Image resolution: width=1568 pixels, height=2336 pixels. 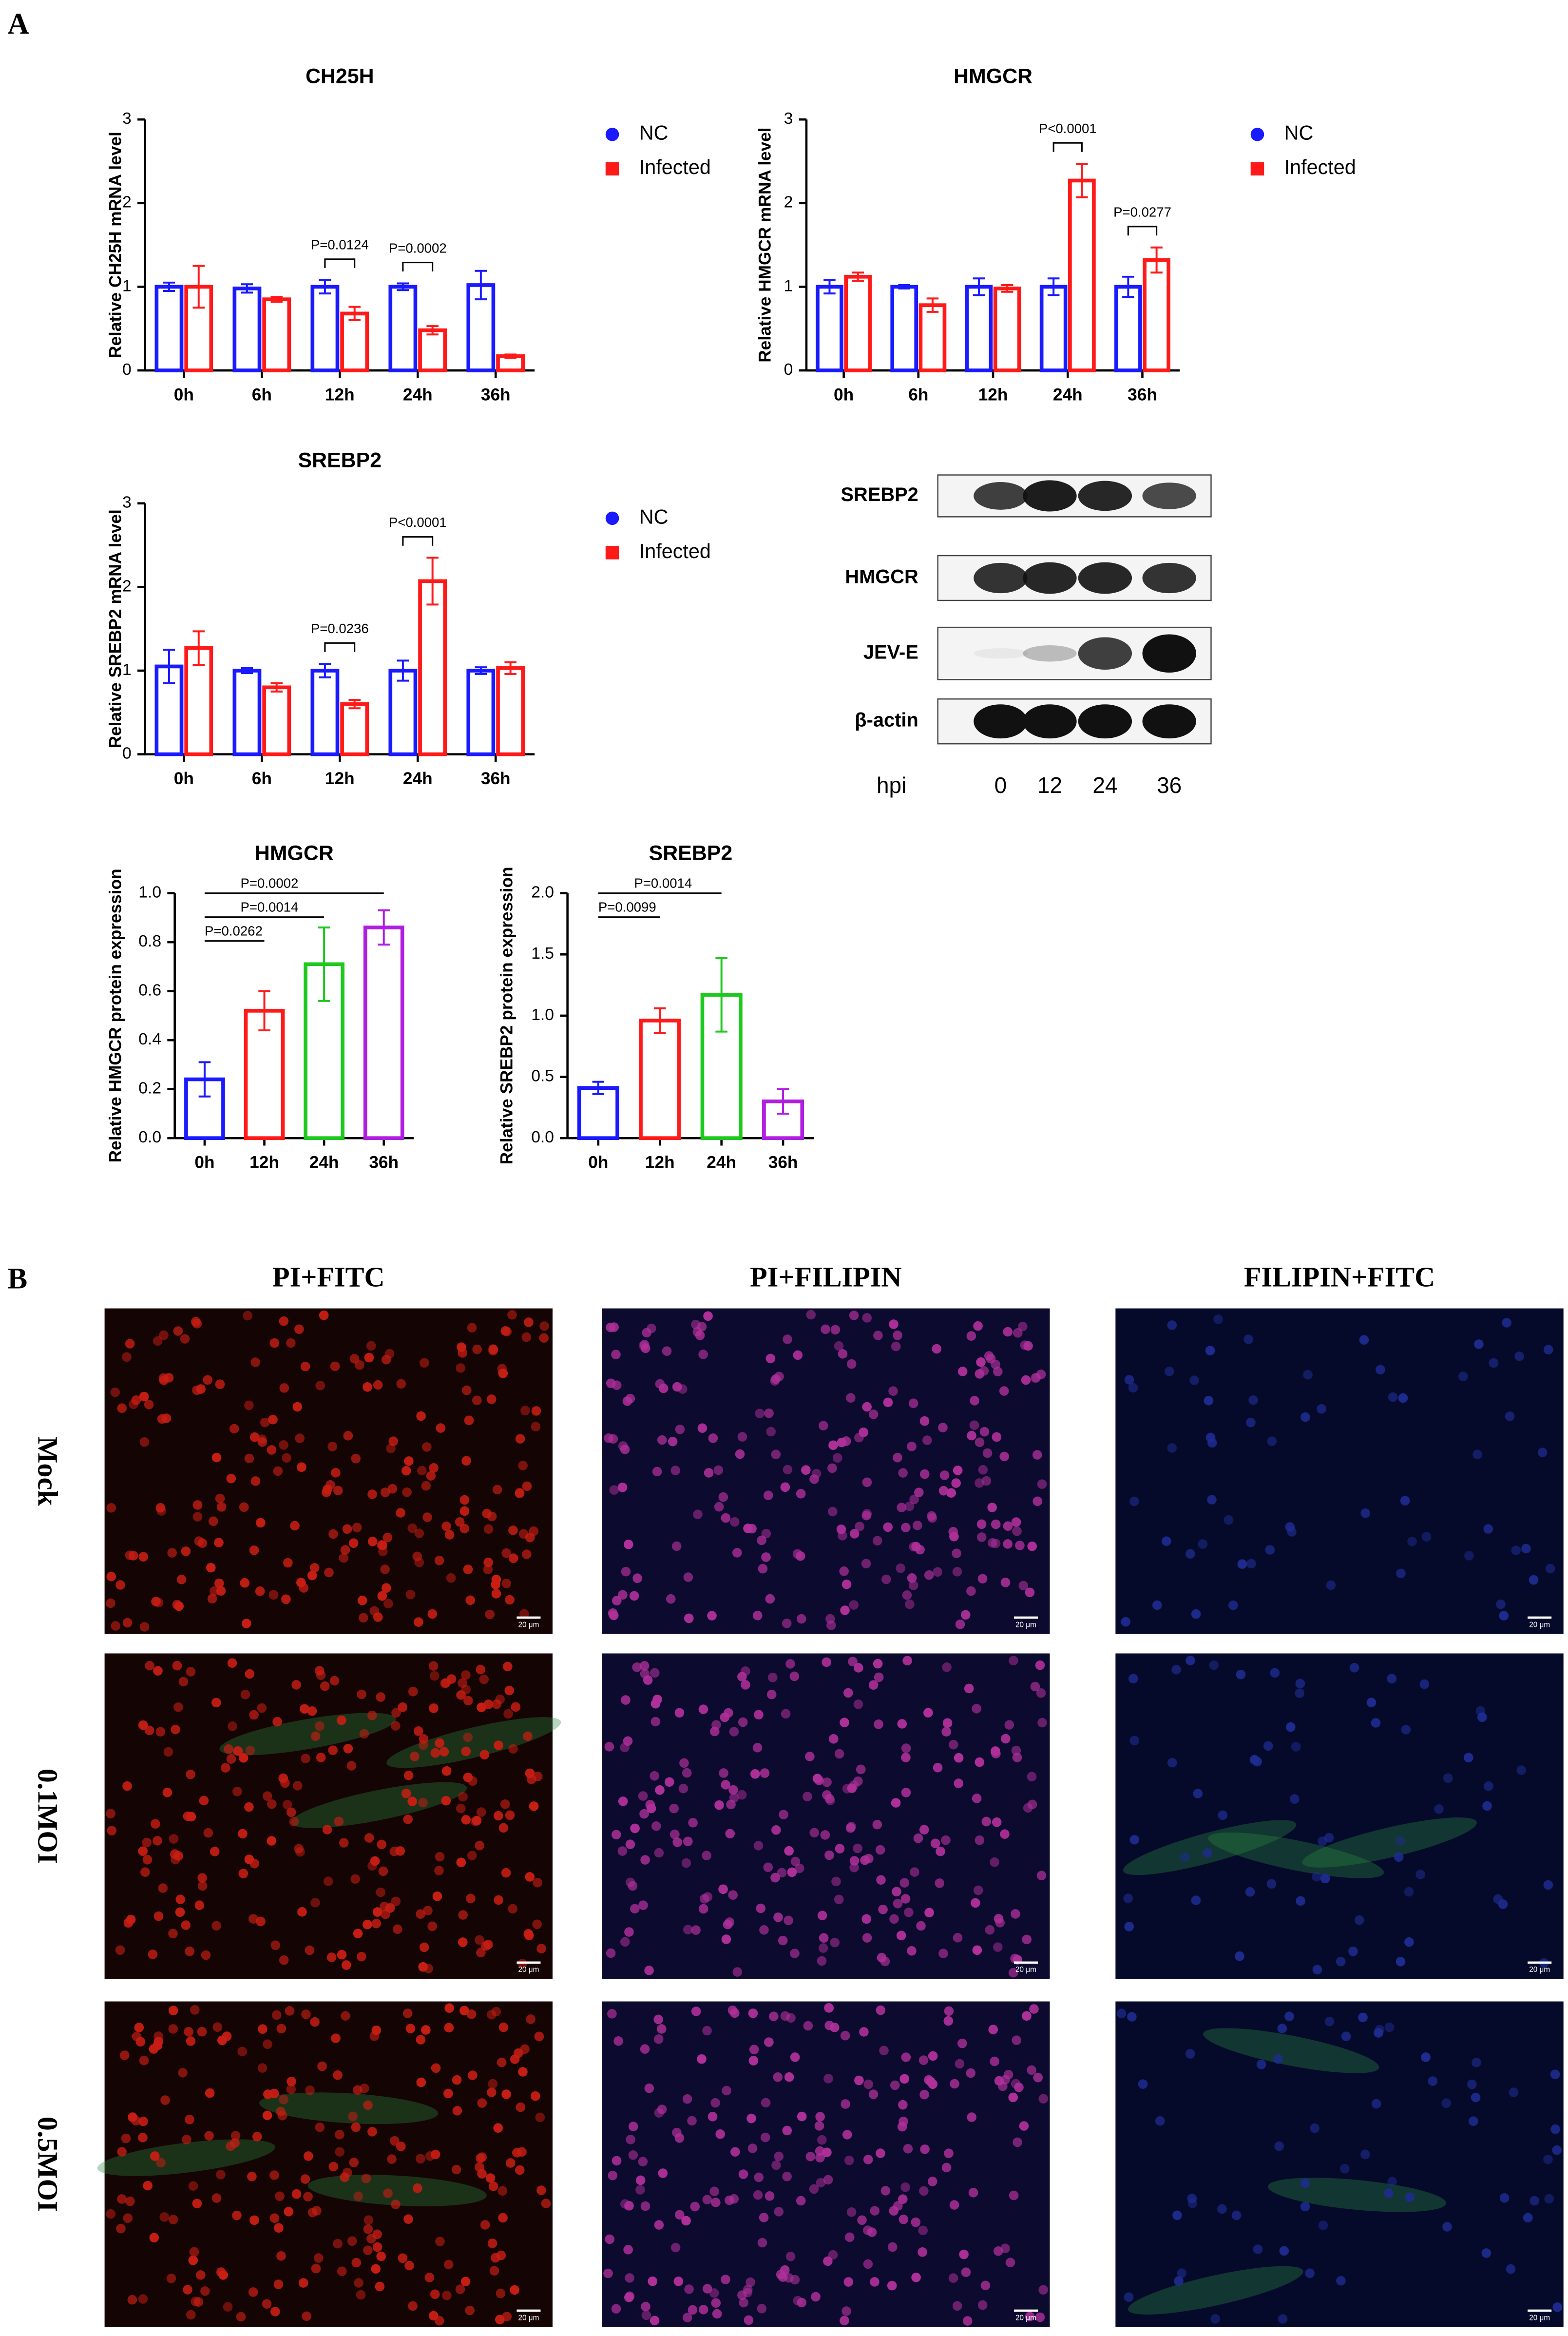 I want to click on y-tick-label: 1.0, so click(x=149, y=892).